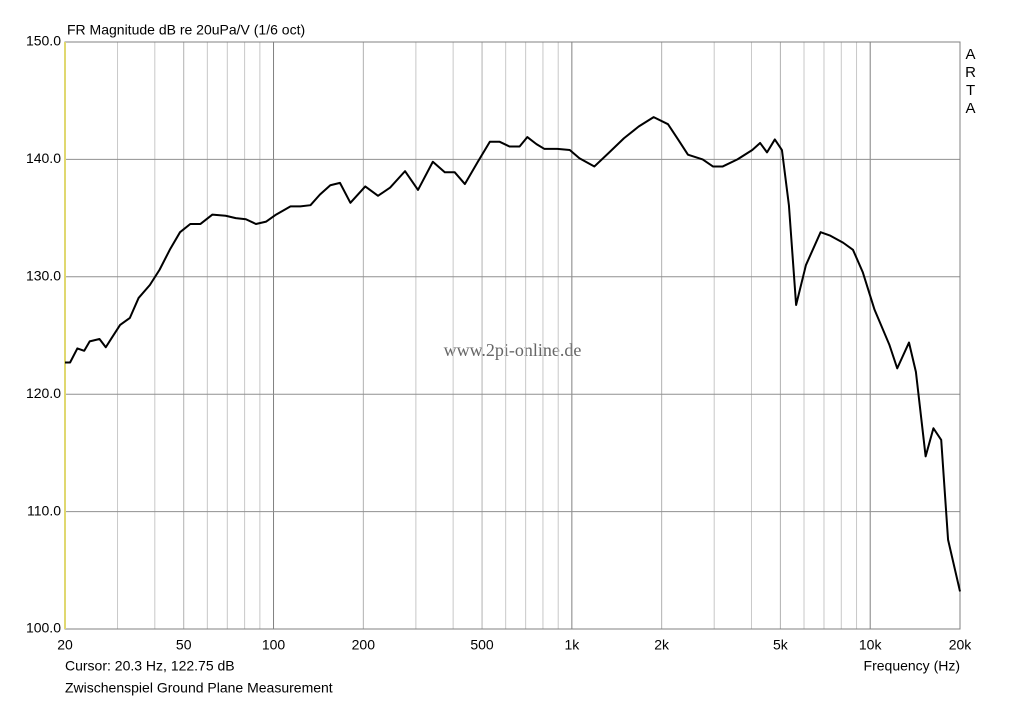  I want to click on y-tick-label: 140.0, so click(43, 158).